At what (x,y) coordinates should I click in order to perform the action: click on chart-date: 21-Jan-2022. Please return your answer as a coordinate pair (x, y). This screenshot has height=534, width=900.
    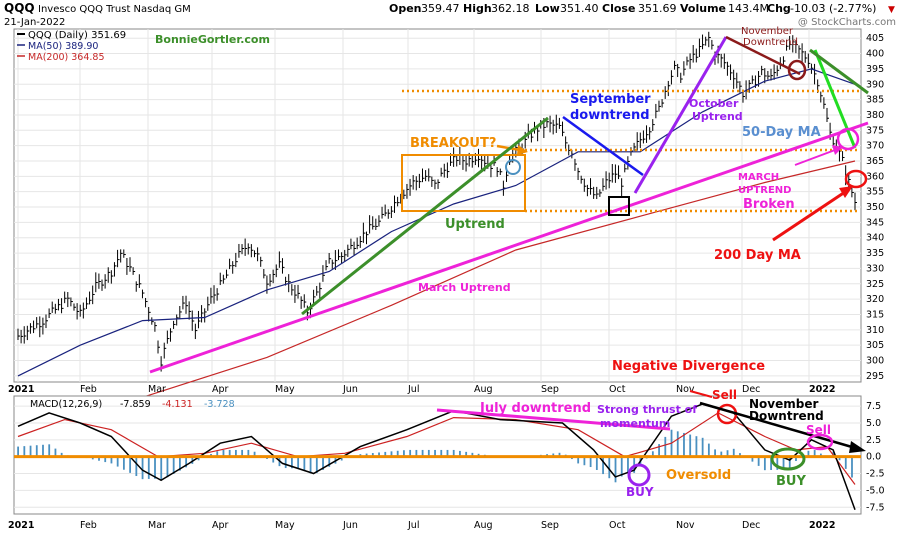
    Looking at the image, I should click on (34, 22).